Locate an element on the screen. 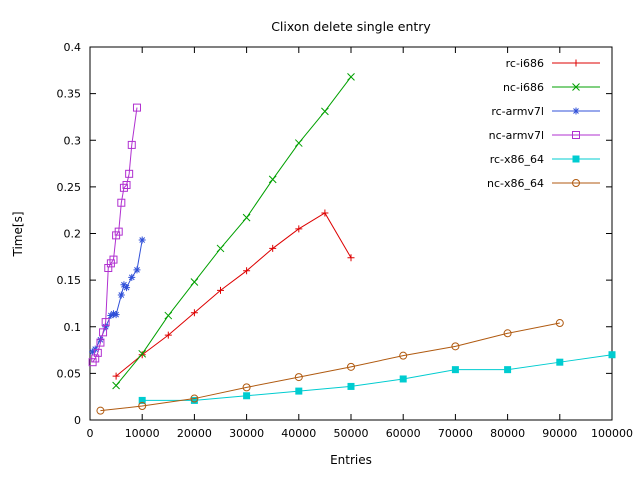  legend-entry-rc-armv7l: rc-armv7l is located at coordinates (545, 111).